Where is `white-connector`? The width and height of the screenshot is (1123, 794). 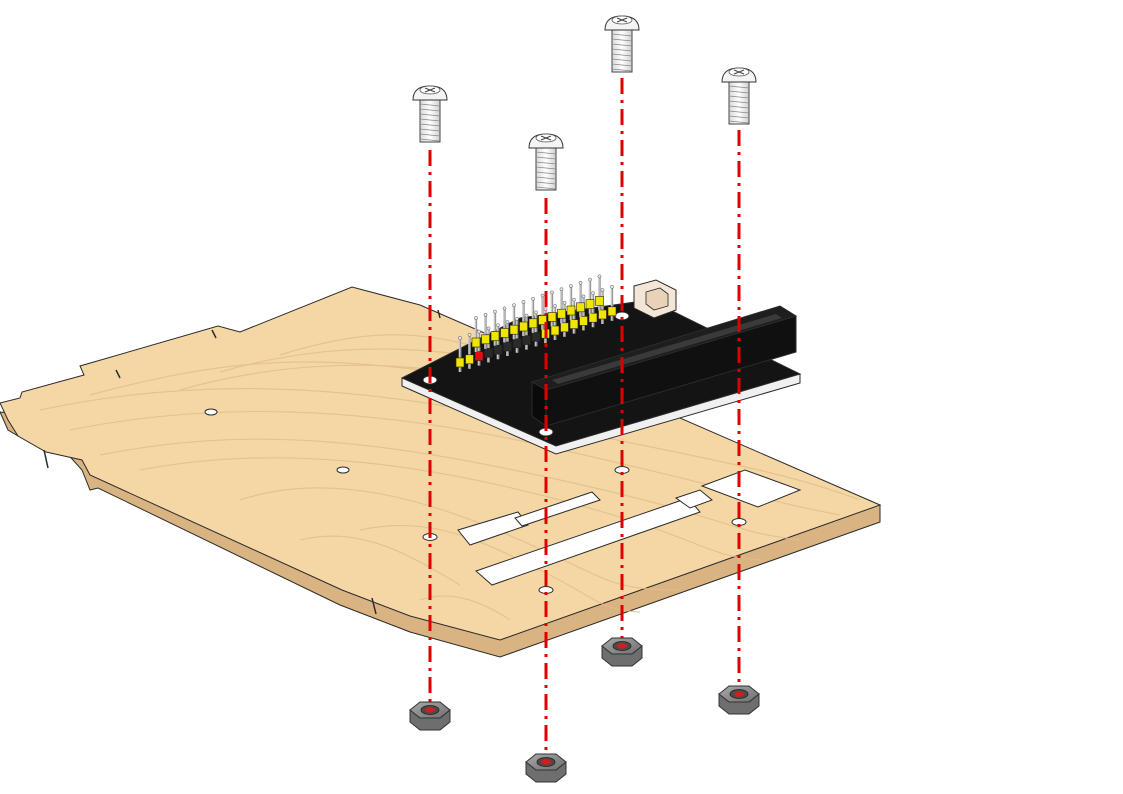
white-connector is located at coordinates (655, 299).